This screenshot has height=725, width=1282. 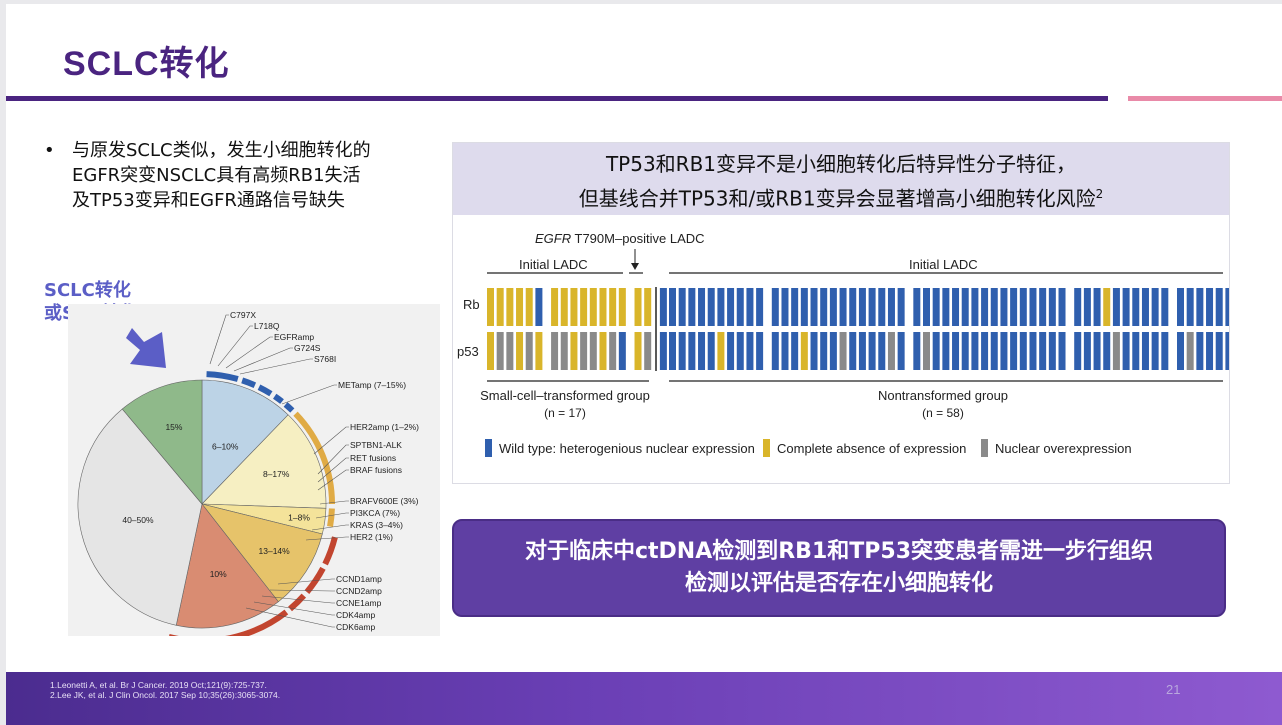 What do you see at coordinates (278, 398) in the screenshot?
I see `pie-arc-g724s` at bounding box center [278, 398].